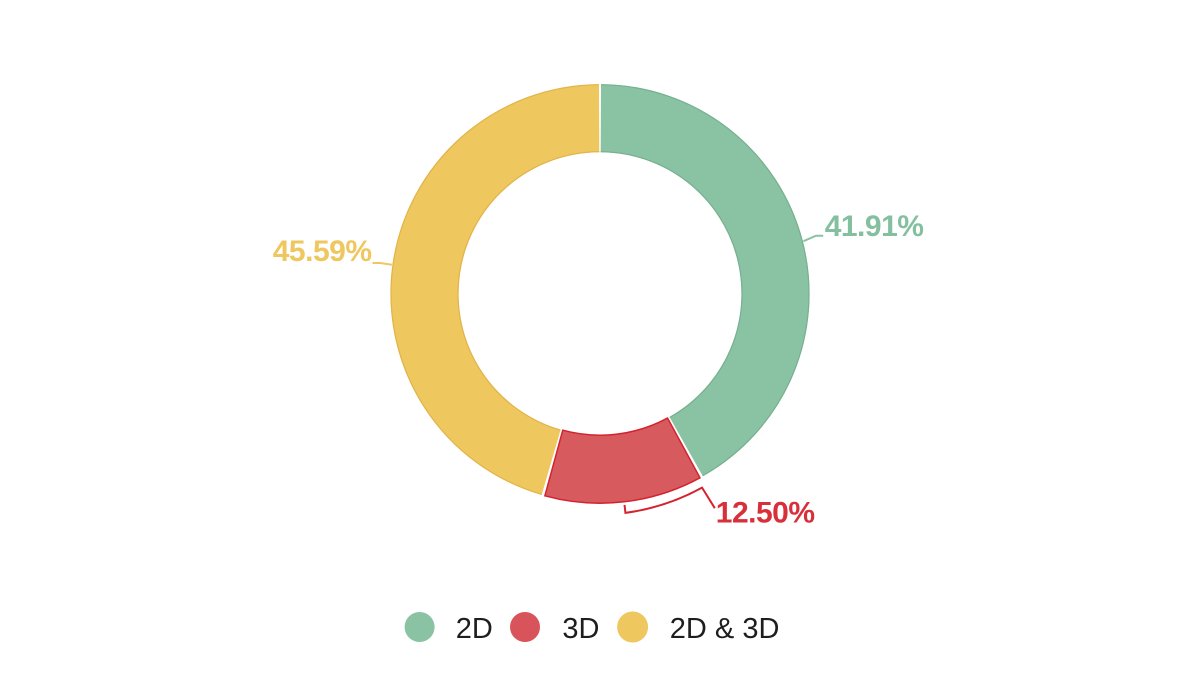 The image size is (1200, 676). I want to click on svg-text: 45.59%, so click(322, 251).